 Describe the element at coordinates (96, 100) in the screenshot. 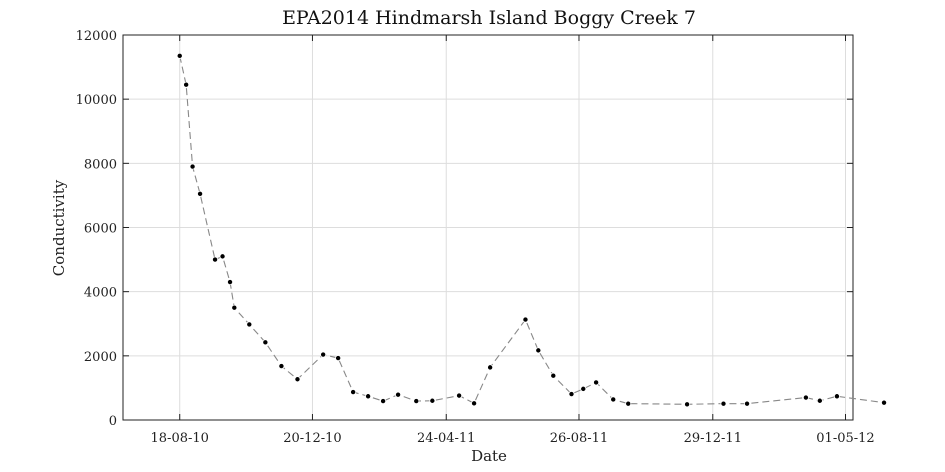

I see `y-tick-label: 10000` at that location.